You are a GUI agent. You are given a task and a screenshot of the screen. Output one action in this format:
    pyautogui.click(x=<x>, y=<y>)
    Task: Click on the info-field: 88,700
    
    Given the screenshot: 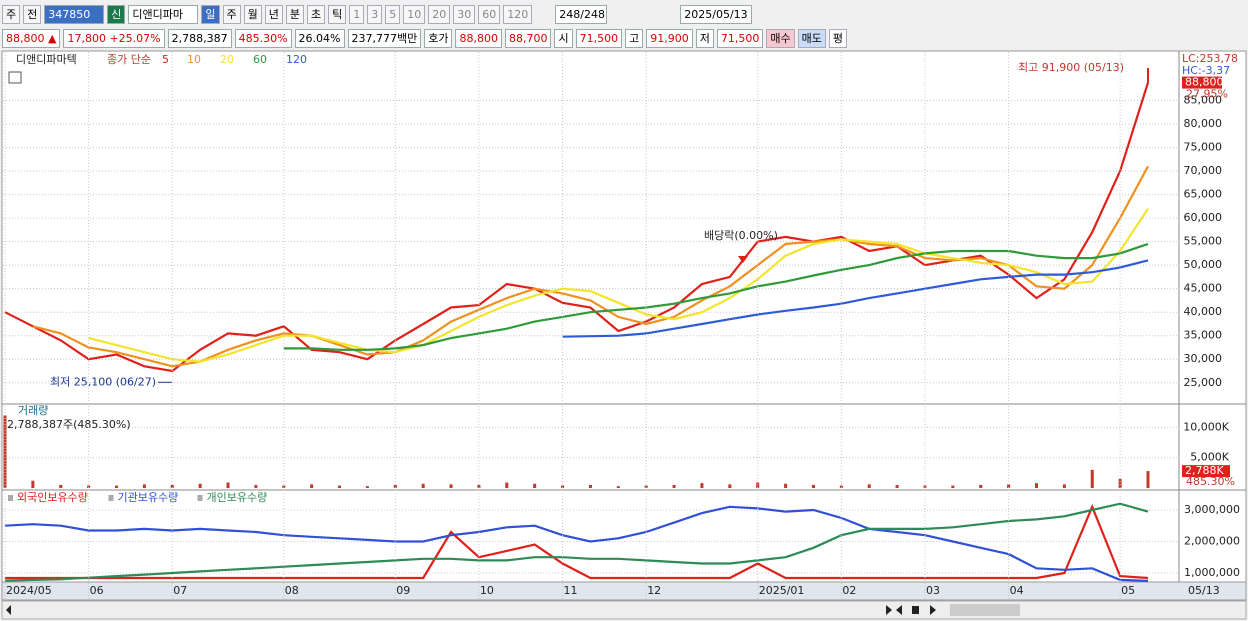 What is the action you would take?
    pyautogui.click(x=528, y=38)
    